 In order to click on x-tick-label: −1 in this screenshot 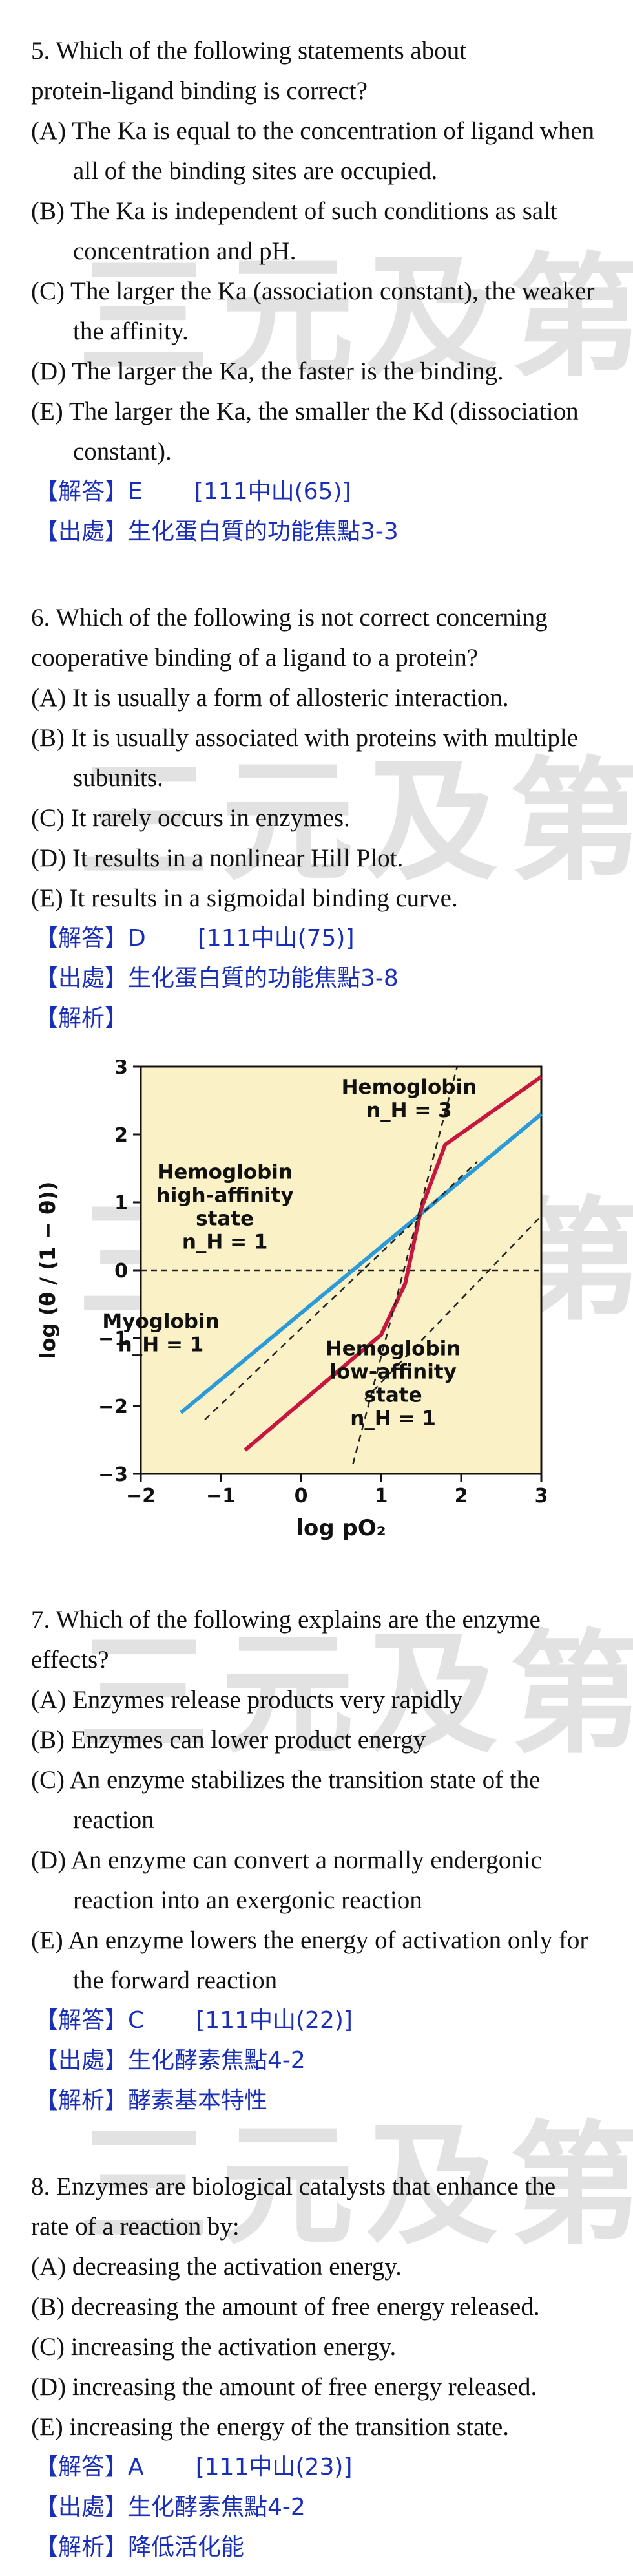, I will do `click(221, 1496)`.